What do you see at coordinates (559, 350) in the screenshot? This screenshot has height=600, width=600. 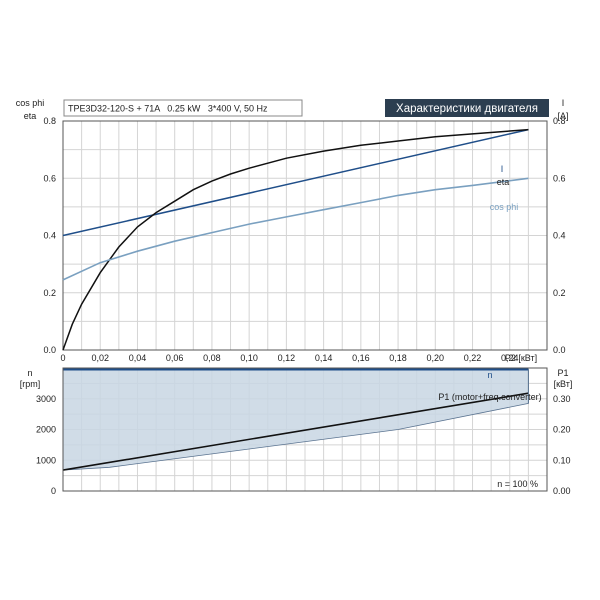 I see `upper-right-tick-label: 0.0` at bounding box center [559, 350].